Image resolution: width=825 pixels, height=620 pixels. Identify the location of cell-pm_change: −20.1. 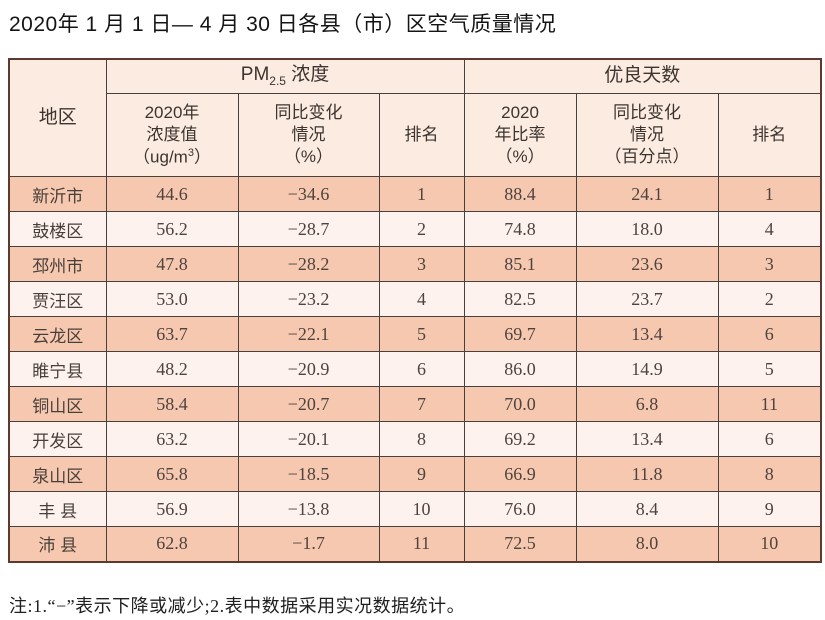
(308, 439).